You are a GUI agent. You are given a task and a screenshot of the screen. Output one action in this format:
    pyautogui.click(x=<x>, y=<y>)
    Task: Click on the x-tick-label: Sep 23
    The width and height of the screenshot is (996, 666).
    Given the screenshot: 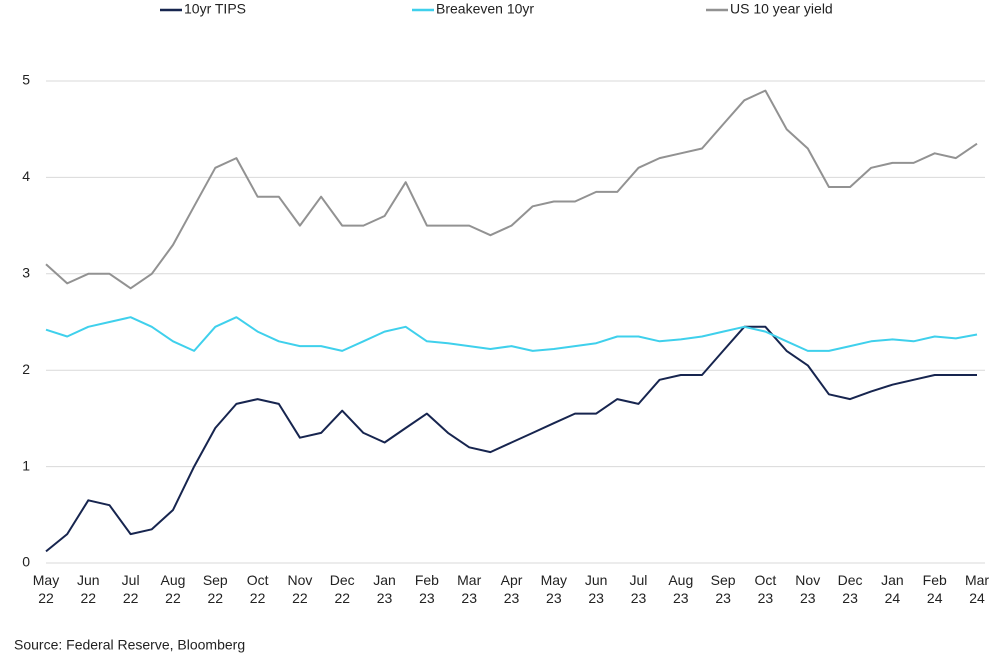 What is the action you would take?
    pyautogui.click(x=723, y=589)
    